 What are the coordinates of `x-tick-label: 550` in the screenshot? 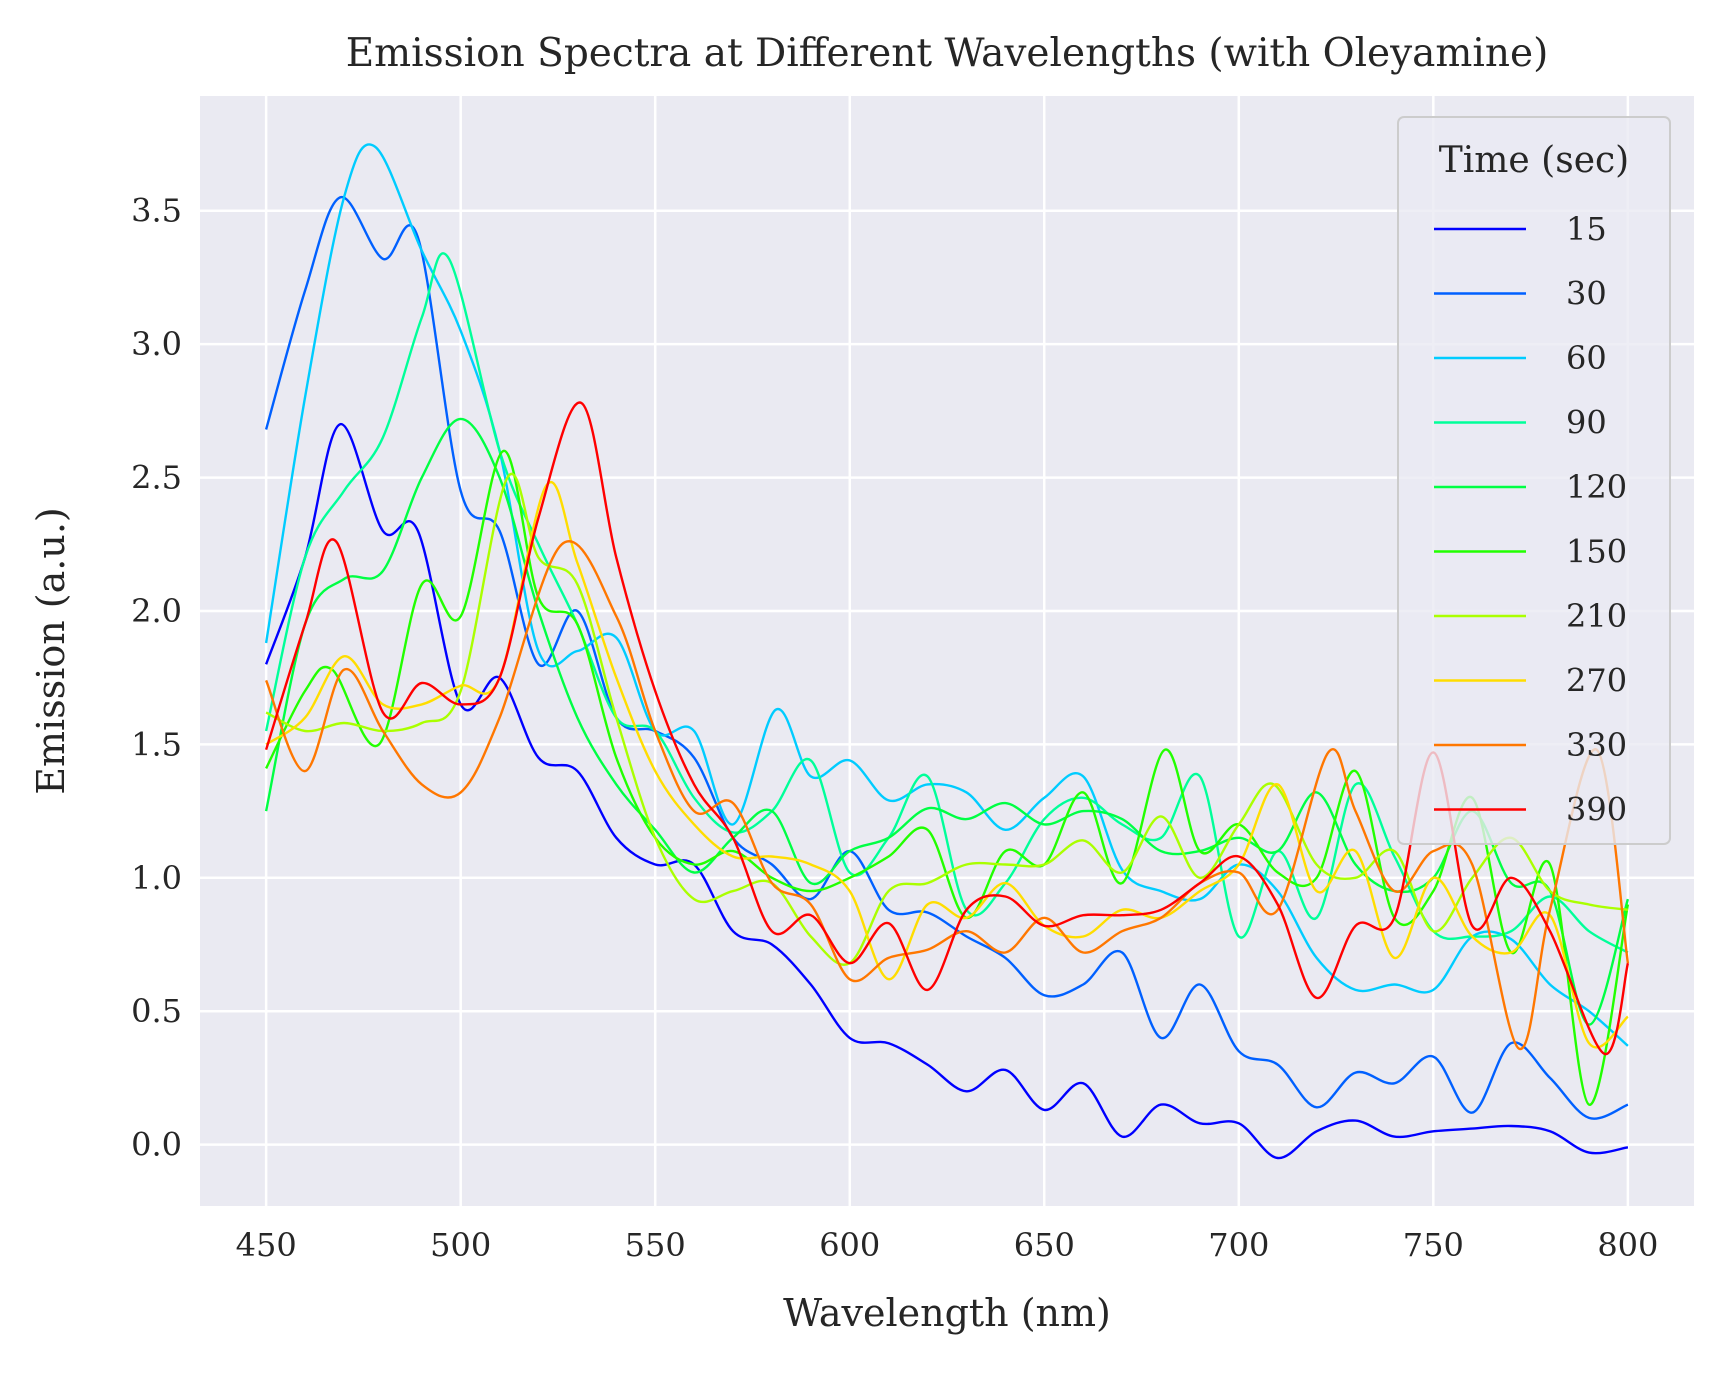 It's located at (655, 1245).